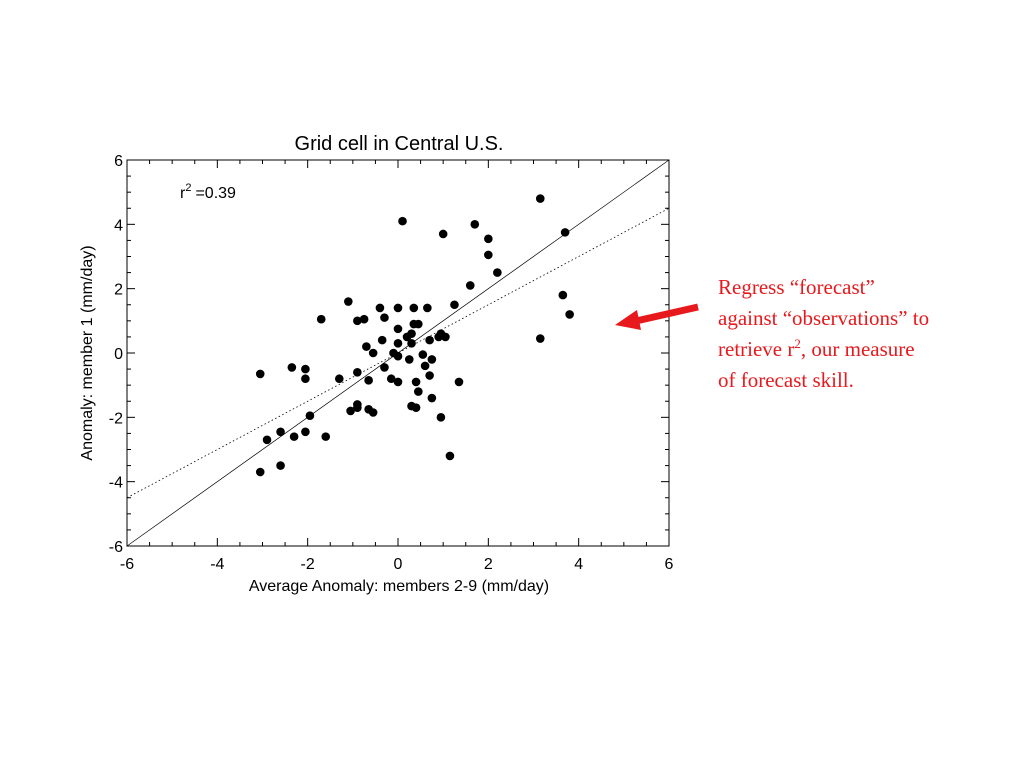 The height and width of the screenshot is (768, 1024). I want to click on y-tick-label: -4, so click(116, 483).